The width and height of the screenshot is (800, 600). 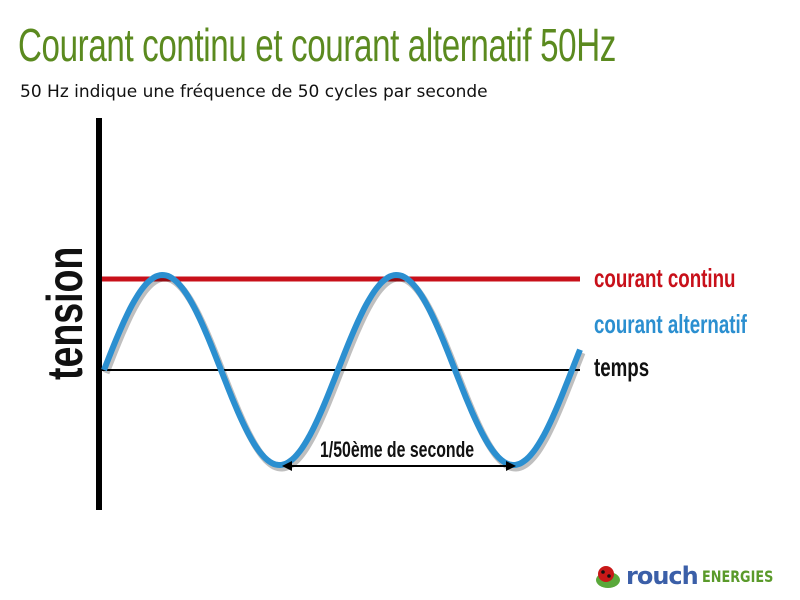 I want to click on logo: rouch ENERGIES, so click(x=692, y=576).